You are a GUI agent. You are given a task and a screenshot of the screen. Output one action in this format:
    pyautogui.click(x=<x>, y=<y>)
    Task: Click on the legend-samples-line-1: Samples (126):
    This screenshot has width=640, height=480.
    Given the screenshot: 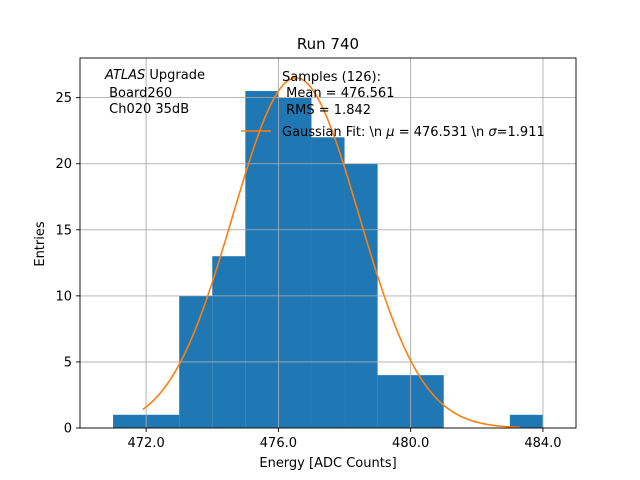 What is the action you would take?
    pyautogui.click(x=331, y=77)
    